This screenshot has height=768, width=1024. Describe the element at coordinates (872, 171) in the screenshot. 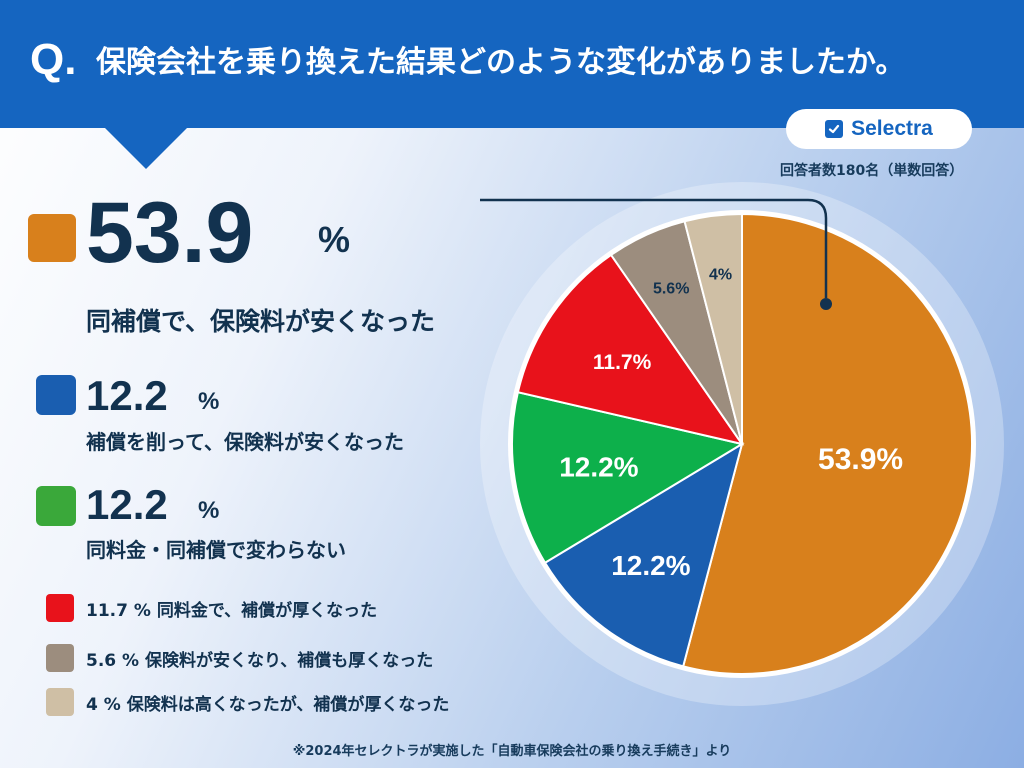

I see `respondent-count: 回答者数180名（単数回答）` at that location.